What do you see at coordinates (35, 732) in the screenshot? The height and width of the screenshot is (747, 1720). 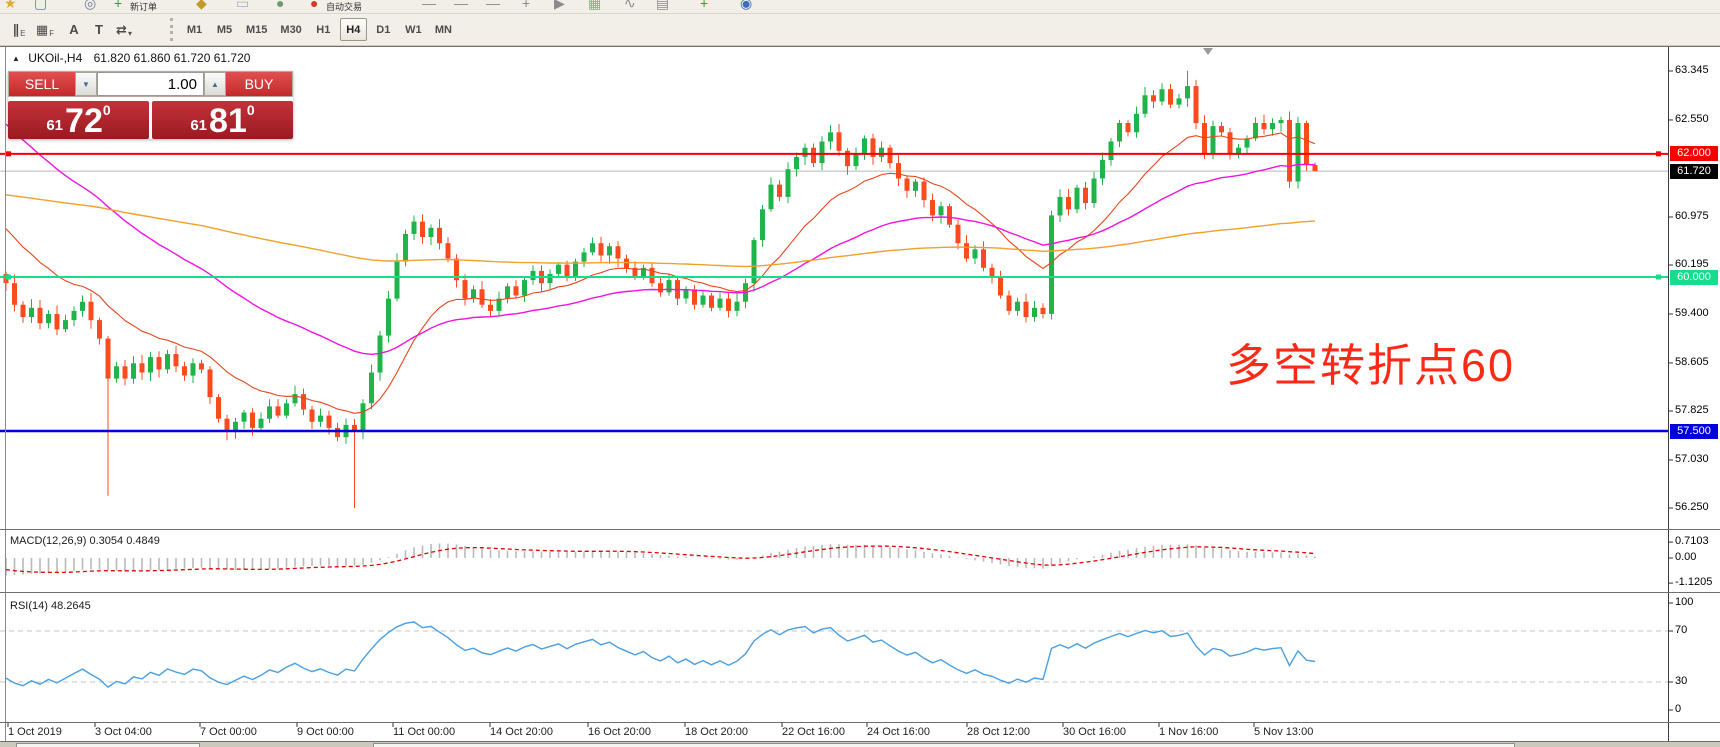 I see `date-tick-label: 1 Oct 2019` at bounding box center [35, 732].